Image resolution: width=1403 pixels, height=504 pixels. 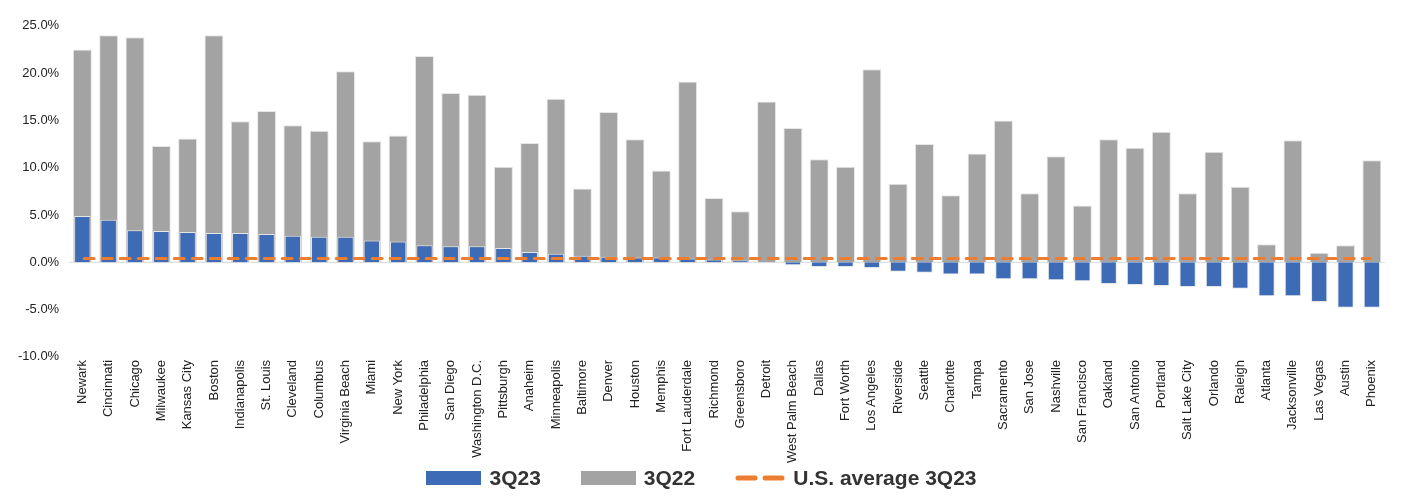 I want to click on x-tick-label: Riverside, so click(x=897, y=387).